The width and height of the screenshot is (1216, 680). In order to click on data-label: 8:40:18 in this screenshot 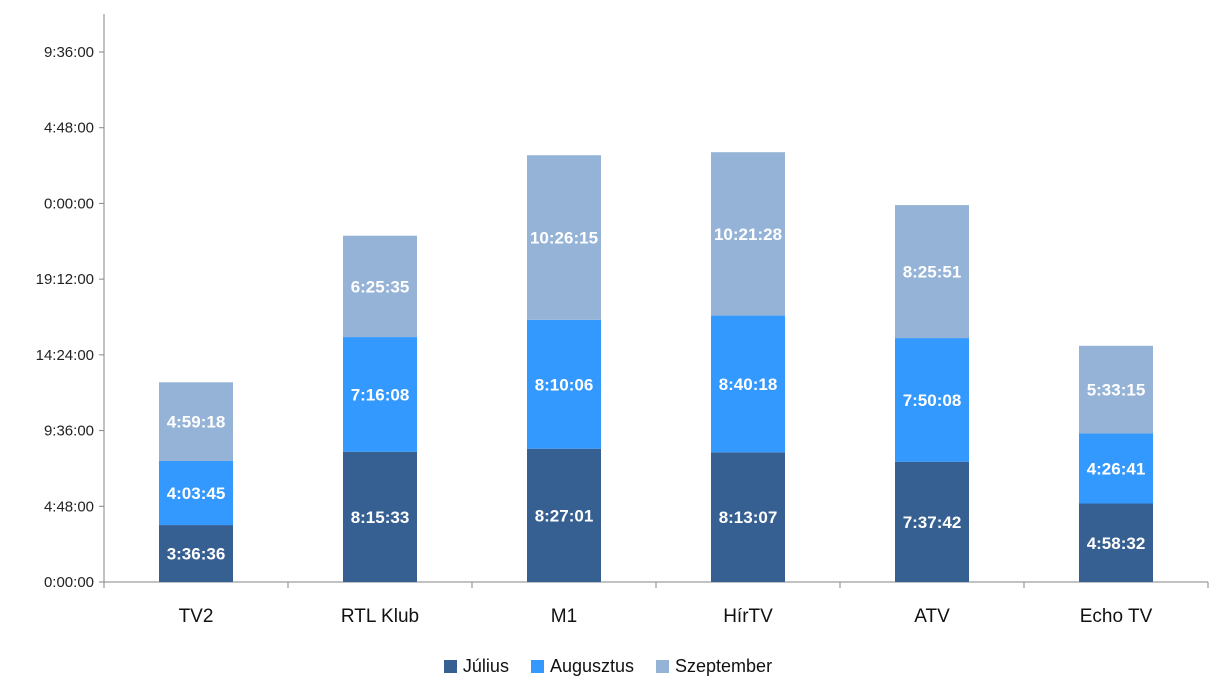, I will do `click(748, 384)`.